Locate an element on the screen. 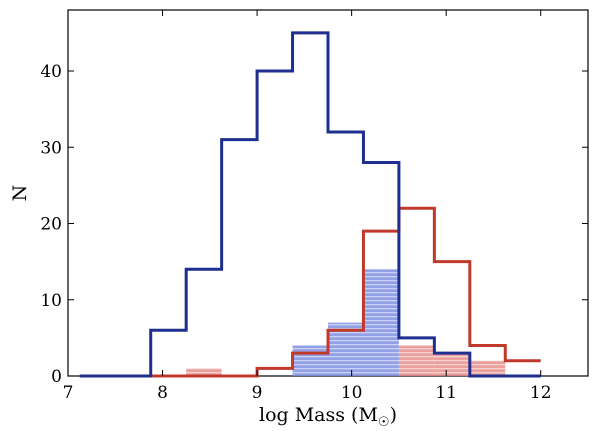  x-tick-label: 11 is located at coordinates (446, 393).